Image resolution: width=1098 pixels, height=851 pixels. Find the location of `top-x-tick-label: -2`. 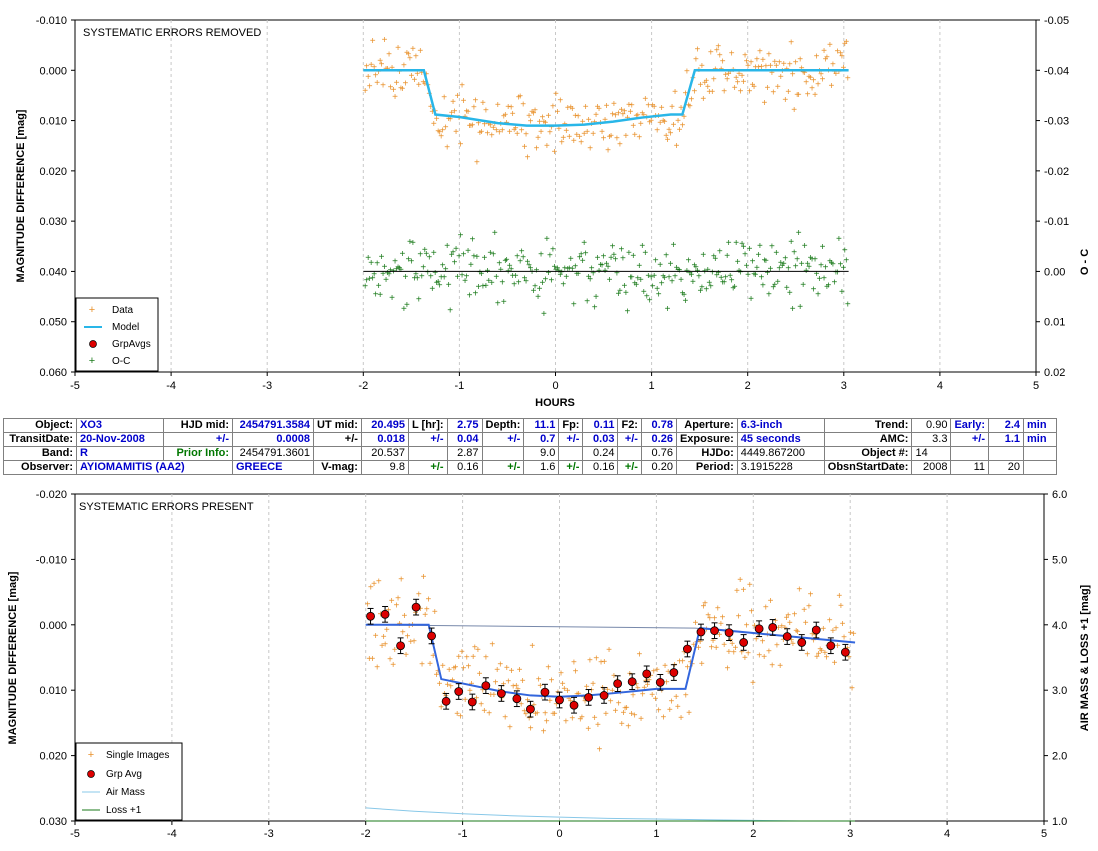

top-x-tick-label: -2 is located at coordinates (363, 386).